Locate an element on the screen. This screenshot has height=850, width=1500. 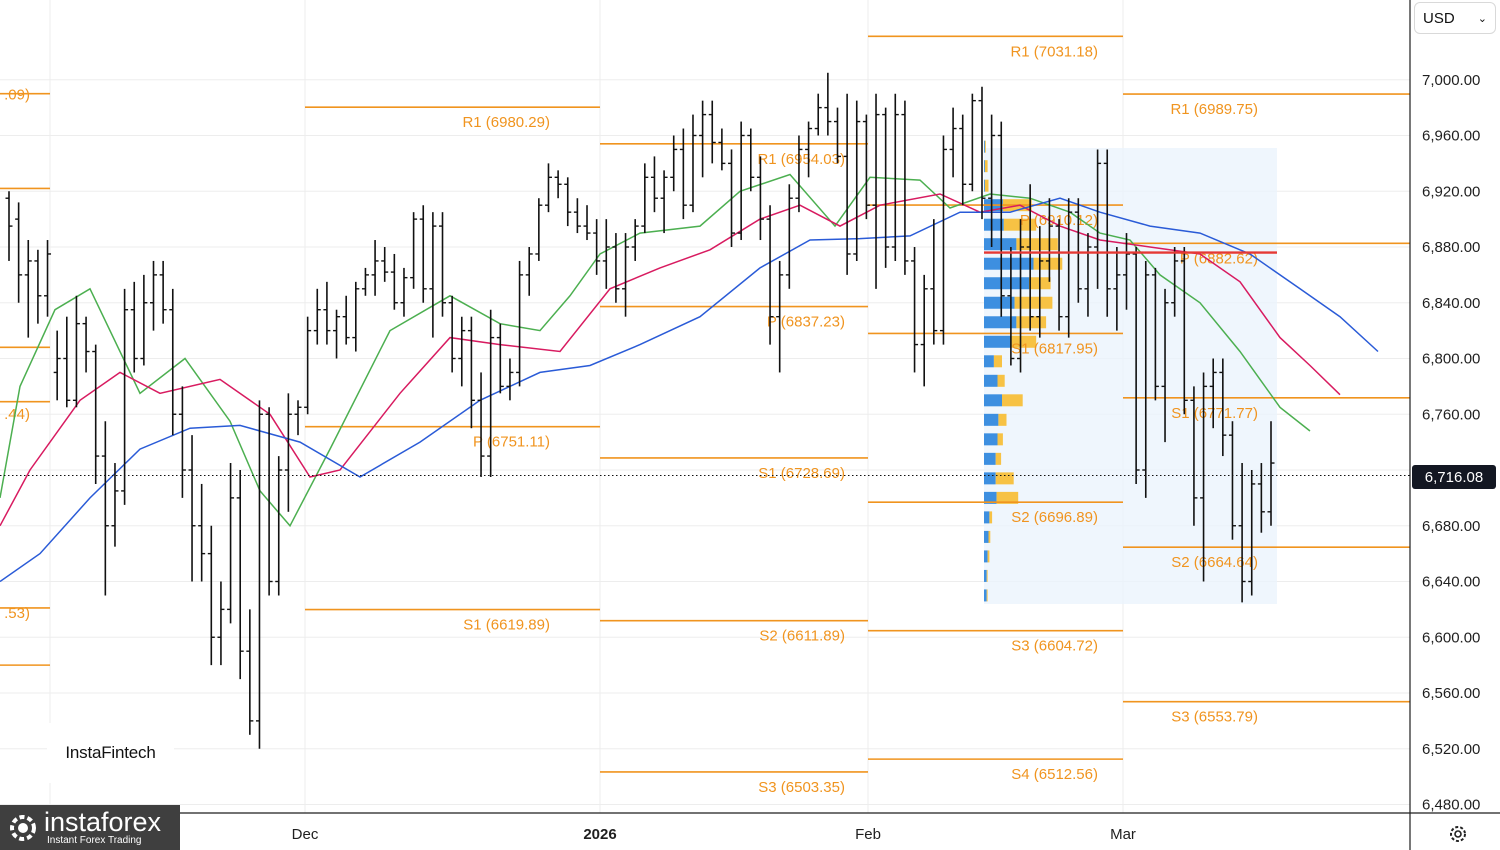
pivot-label: S3 (6503.35) is located at coordinates (801, 787).